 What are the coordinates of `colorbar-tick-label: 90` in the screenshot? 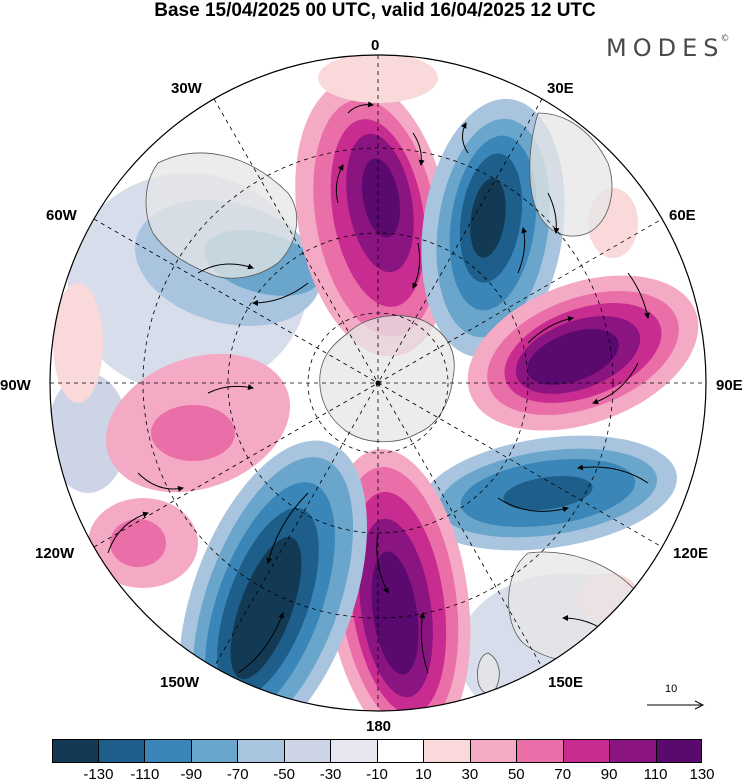 It's located at (609, 774).